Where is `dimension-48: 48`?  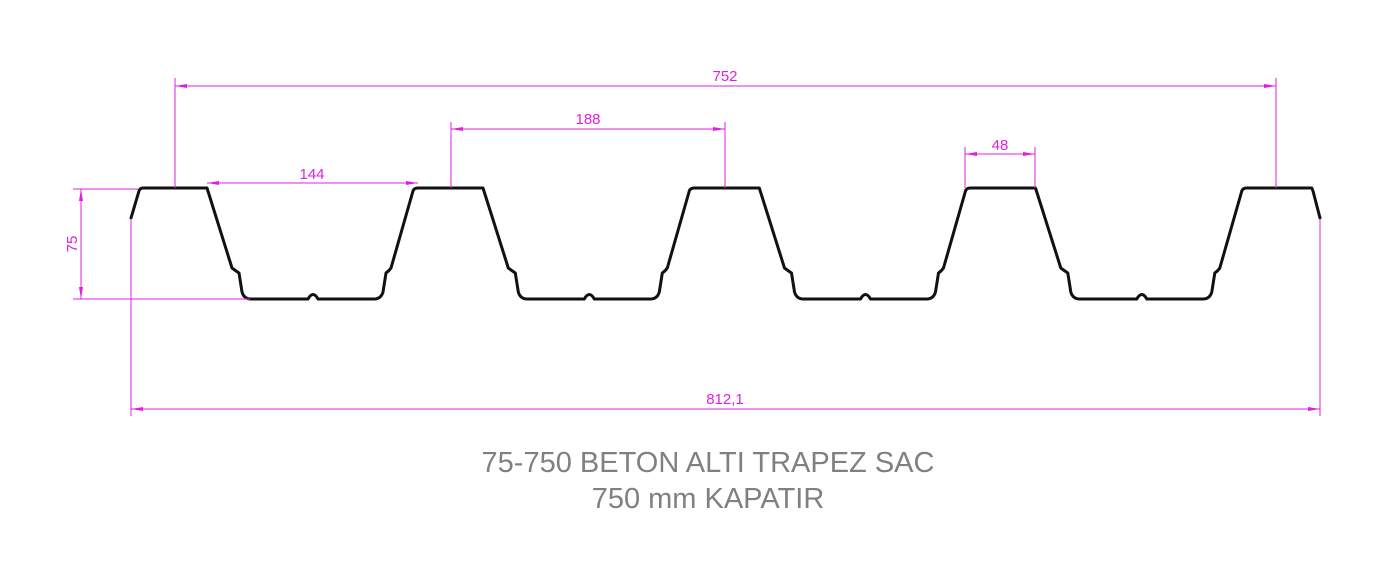 dimension-48: 48 is located at coordinates (1000, 162).